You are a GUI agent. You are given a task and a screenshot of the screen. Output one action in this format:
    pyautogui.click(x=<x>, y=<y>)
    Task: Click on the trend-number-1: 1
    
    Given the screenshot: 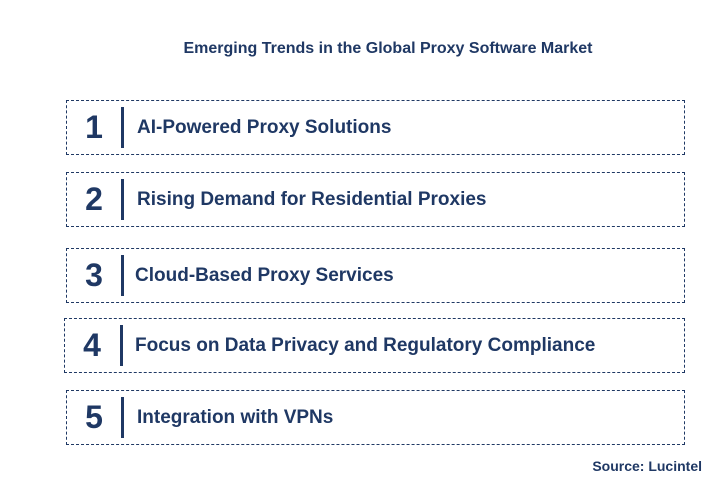 What is the action you would take?
    pyautogui.click(x=94, y=127)
    